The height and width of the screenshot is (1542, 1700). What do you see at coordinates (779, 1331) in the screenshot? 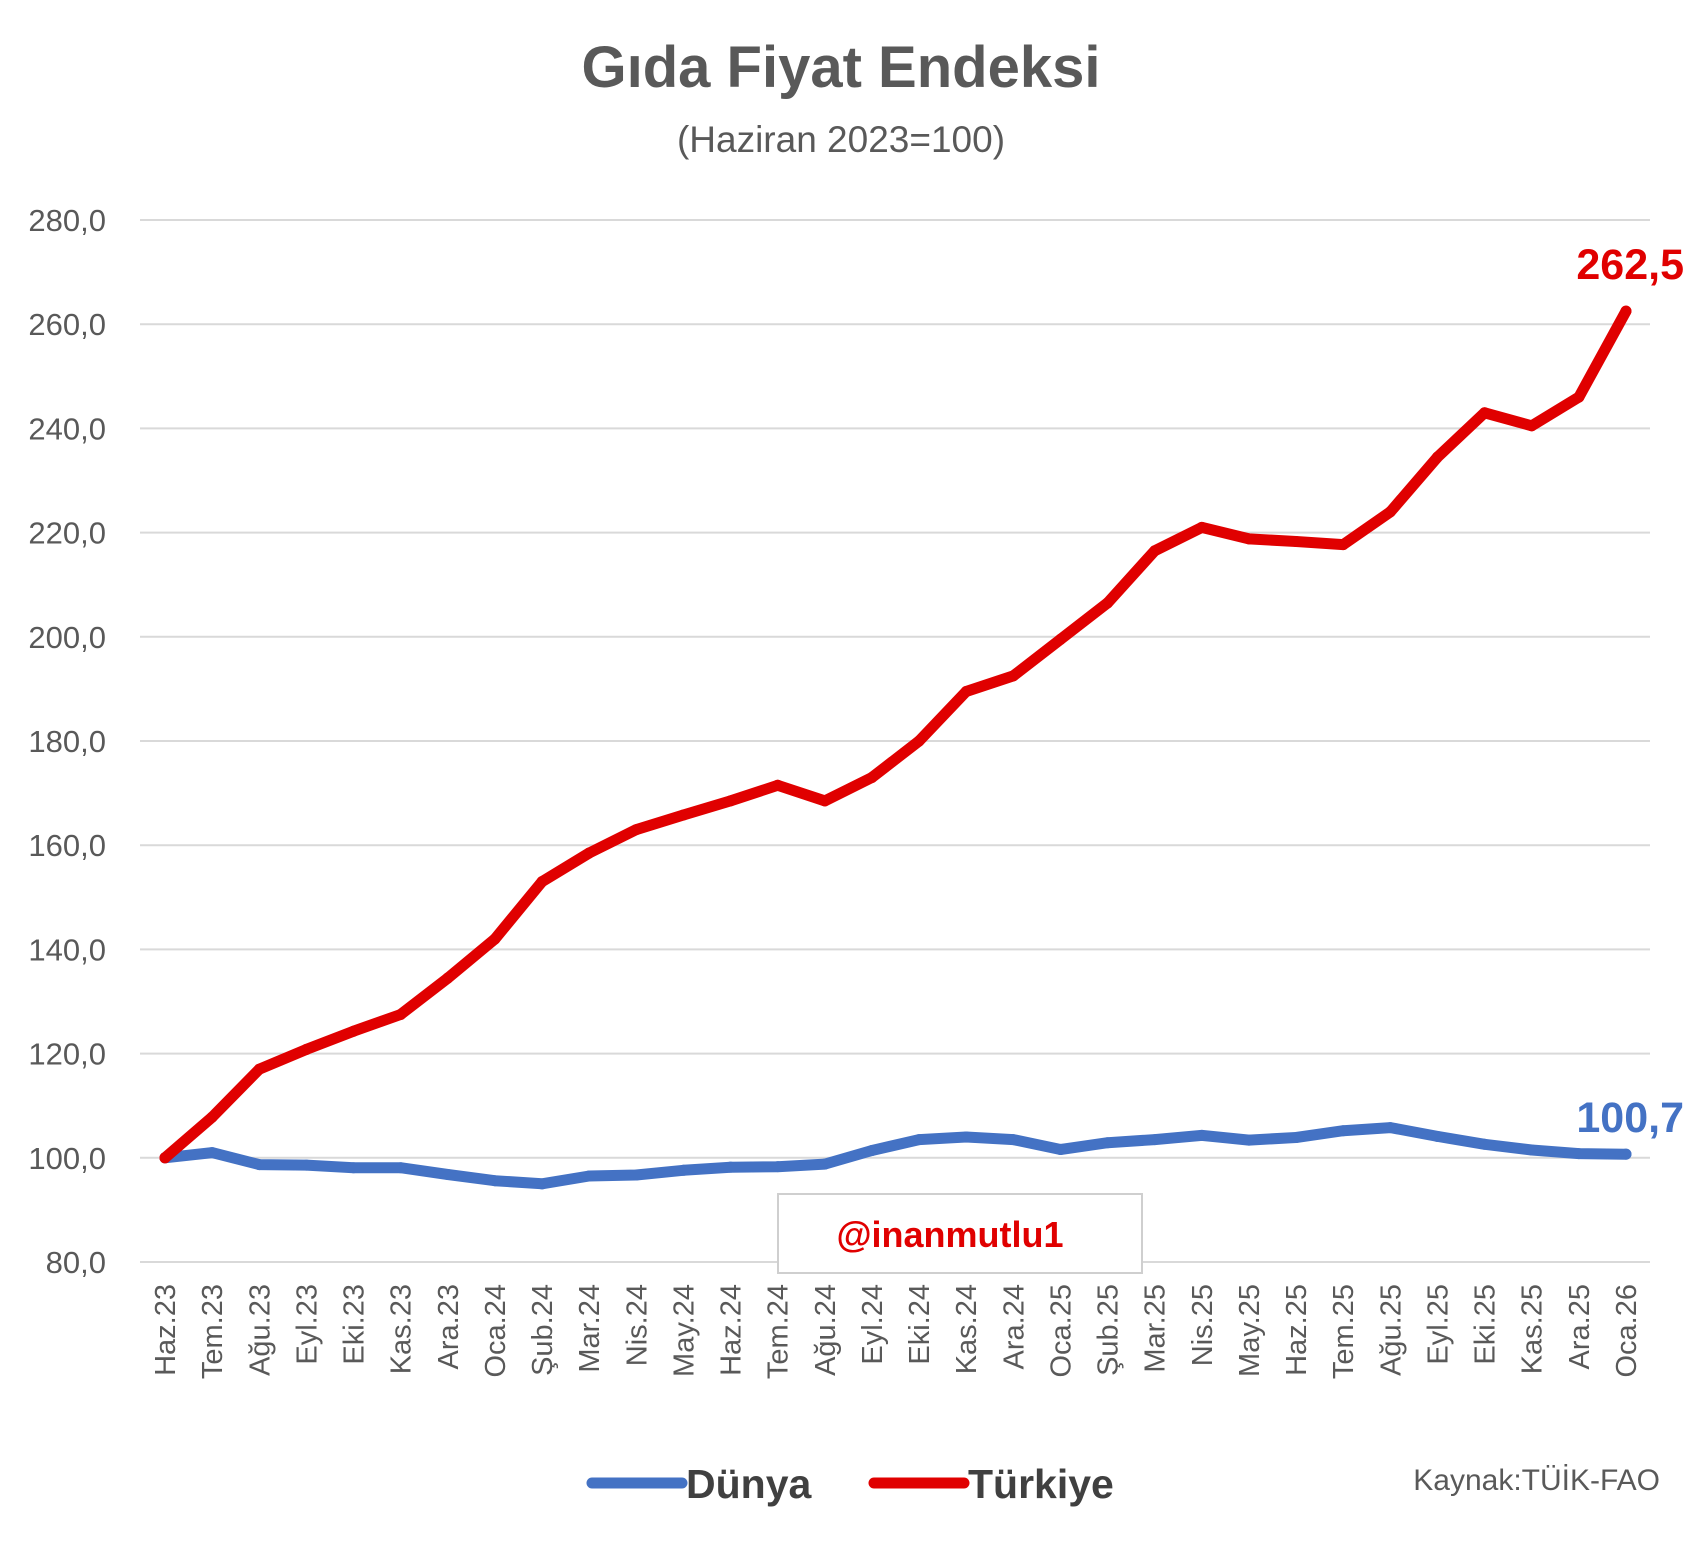
I see `x-tick-label: Tem.24` at bounding box center [779, 1331].